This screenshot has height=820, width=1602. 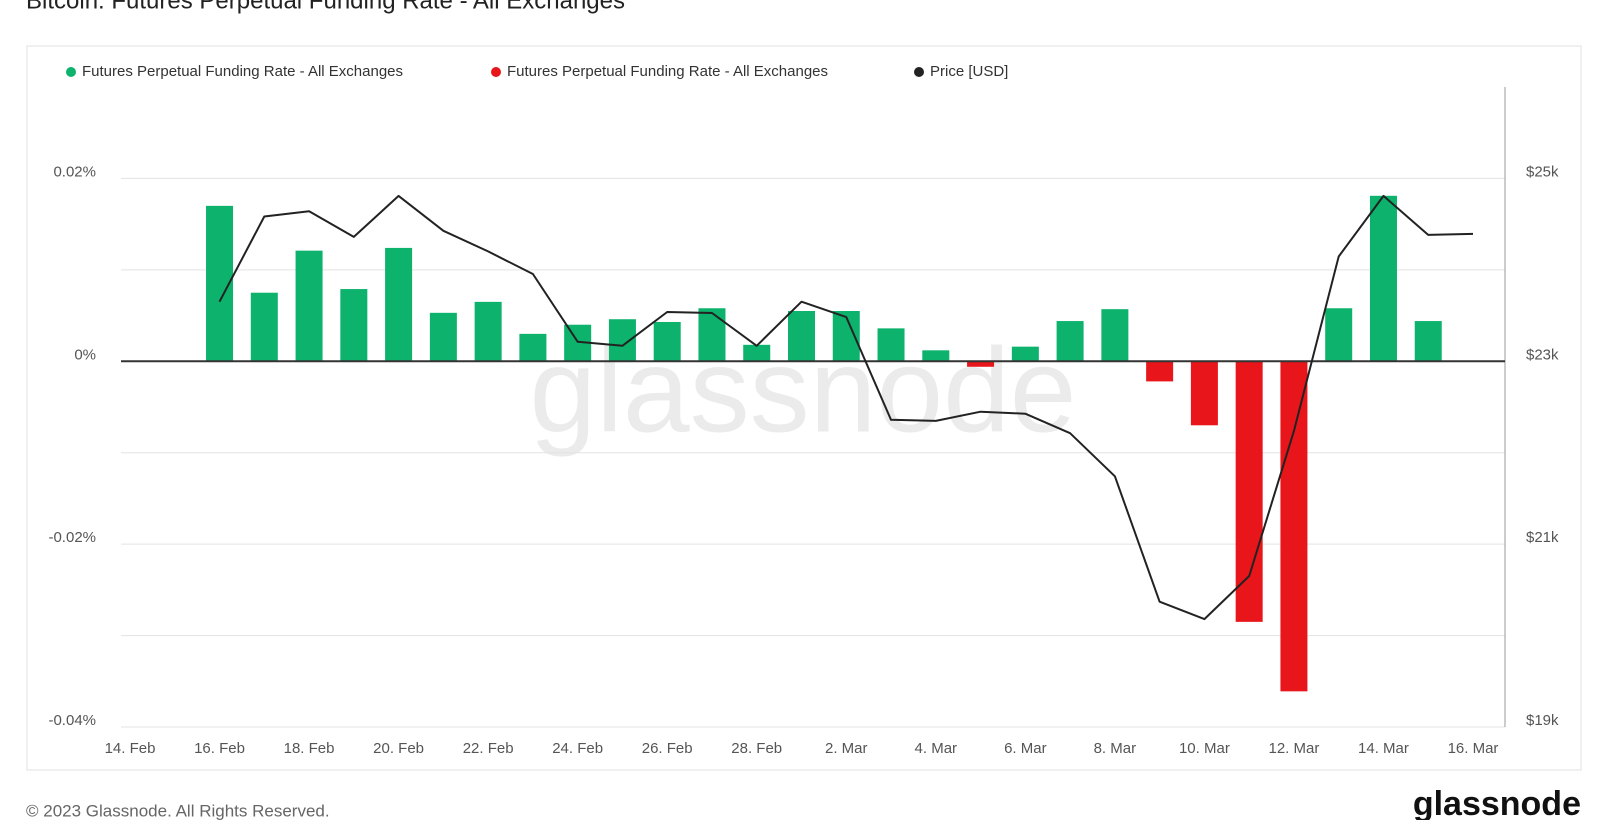 What do you see at coordinates (1542, 354) in the screenshot?
I see `y2-tick-label: $23k` at bounding box center [1542, 354].